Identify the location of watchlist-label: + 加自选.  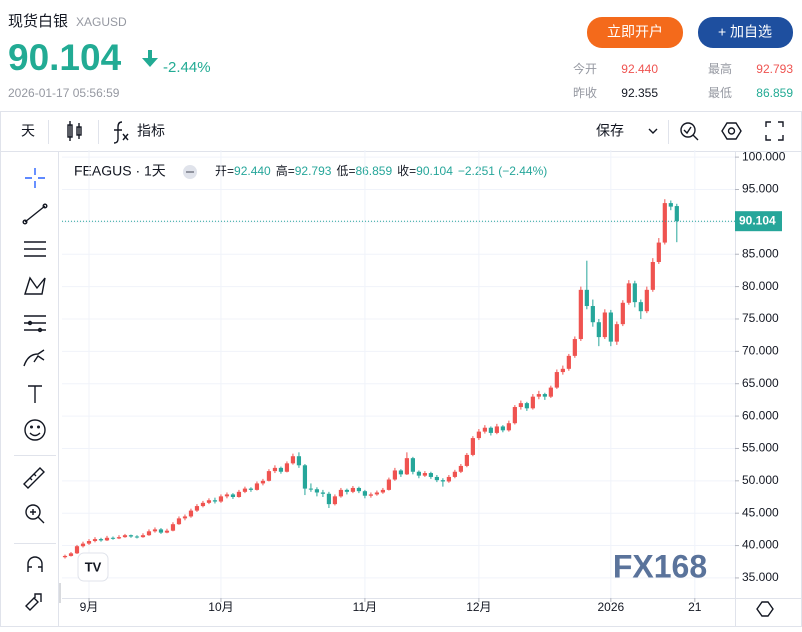
(745, 32).